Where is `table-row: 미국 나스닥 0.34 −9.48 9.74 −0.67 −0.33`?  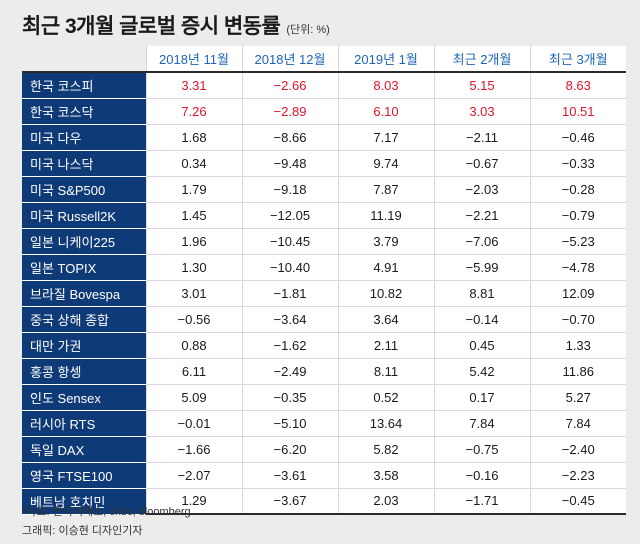
table-row: 미국 나스닥 0.34 −9.48 9.74 −0.67 −0.33 is located at coordinates (324, 163).